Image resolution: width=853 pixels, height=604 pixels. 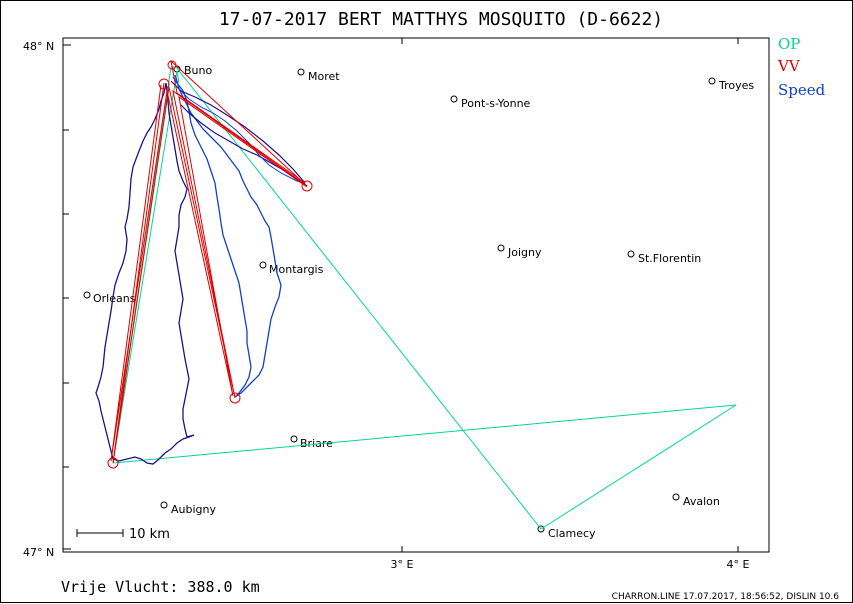 What do you see at coordinates (316, 443) in the screenshot?
I see `town-briare: Briare` at bounding box center [316, 443].